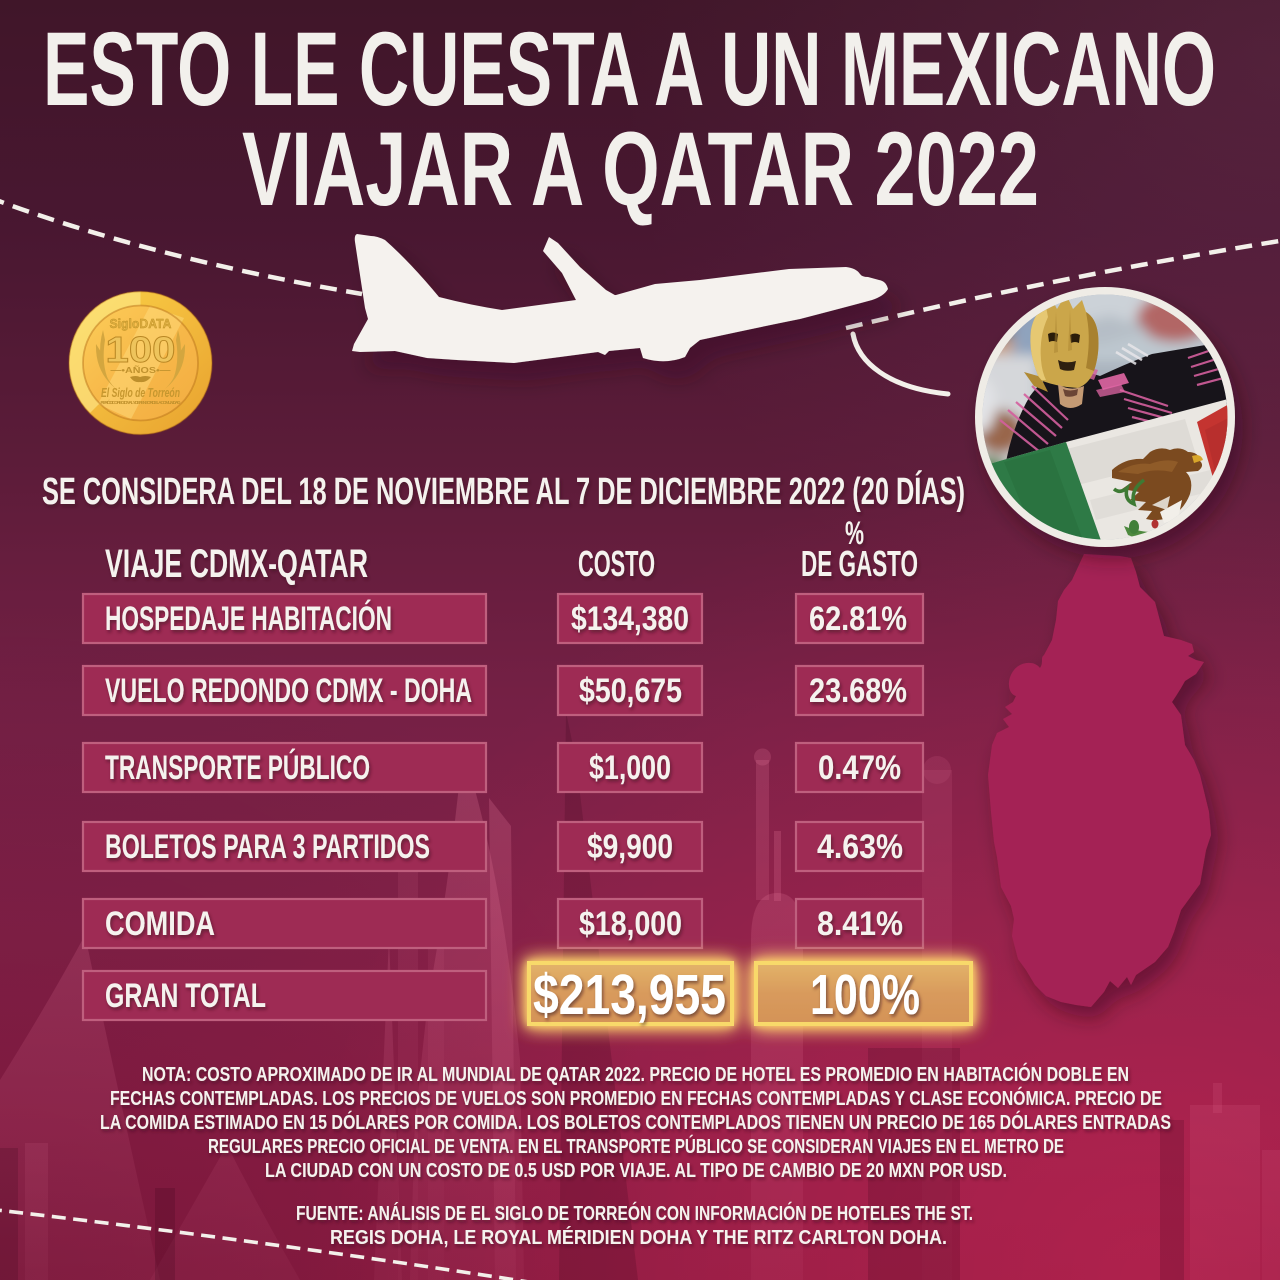 This screenshot has width=1280, height=1280. What do you see at coordinates (629, 69) in the screenshot?
I see `svg-text: ESTO LE CUESTA A UN MEXICANO` at bounding box center [629, 69].